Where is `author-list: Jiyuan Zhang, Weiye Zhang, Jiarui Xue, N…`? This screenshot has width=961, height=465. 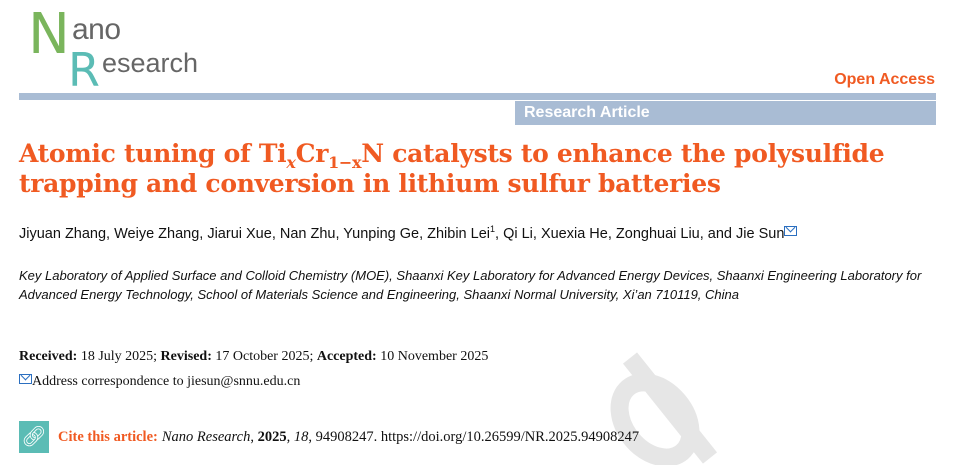 author-list: Jiyuan Zhang, Weiye Zhang, Jiarui Xue, N… is located at coordinates (408, 233).